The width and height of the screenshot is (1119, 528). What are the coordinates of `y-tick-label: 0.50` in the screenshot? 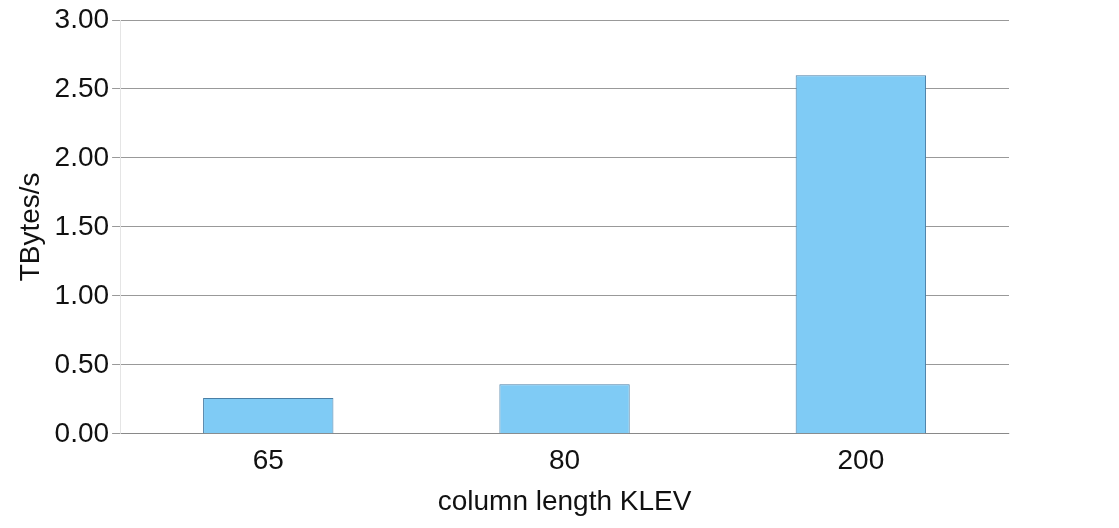 It's located at (82, 363).